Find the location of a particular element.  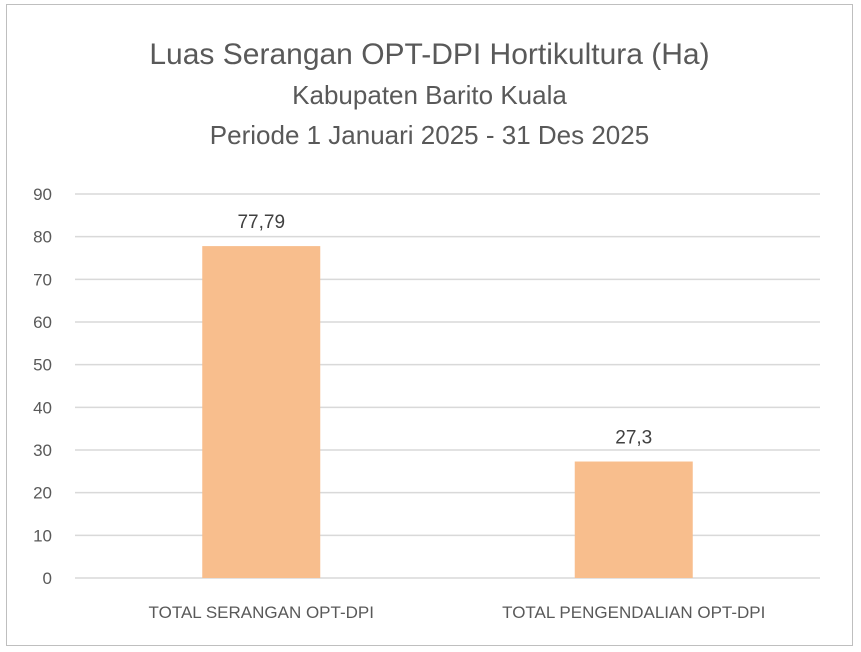

y-tick-label-0: 0 is located at coordinates (47, 578).